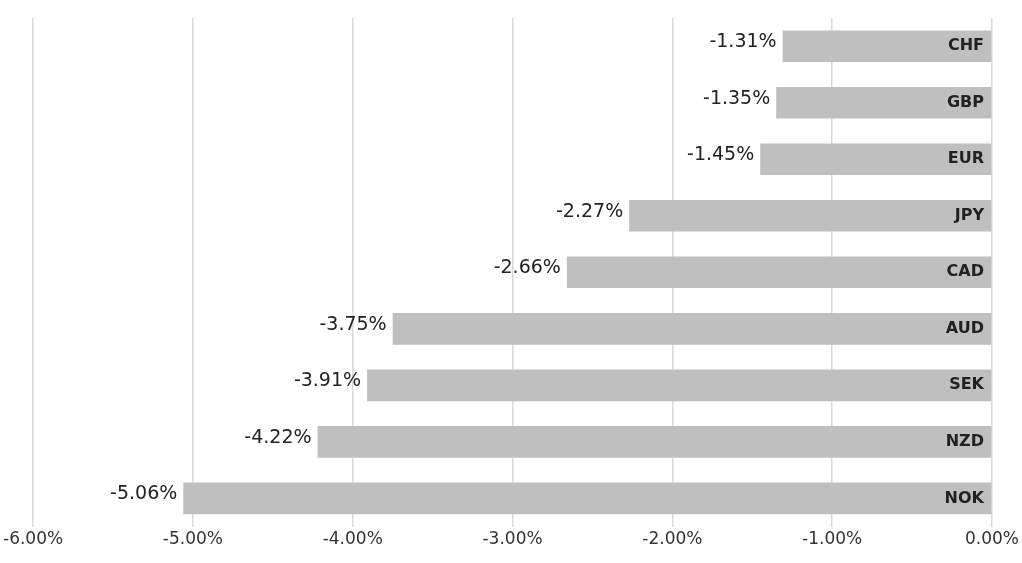 This screenshot has height=563, width=1022. What do you see at coordinates (965, 45) in the screenshot?
I see `y-tick-label: CHF` at bounding box center [965, 45].